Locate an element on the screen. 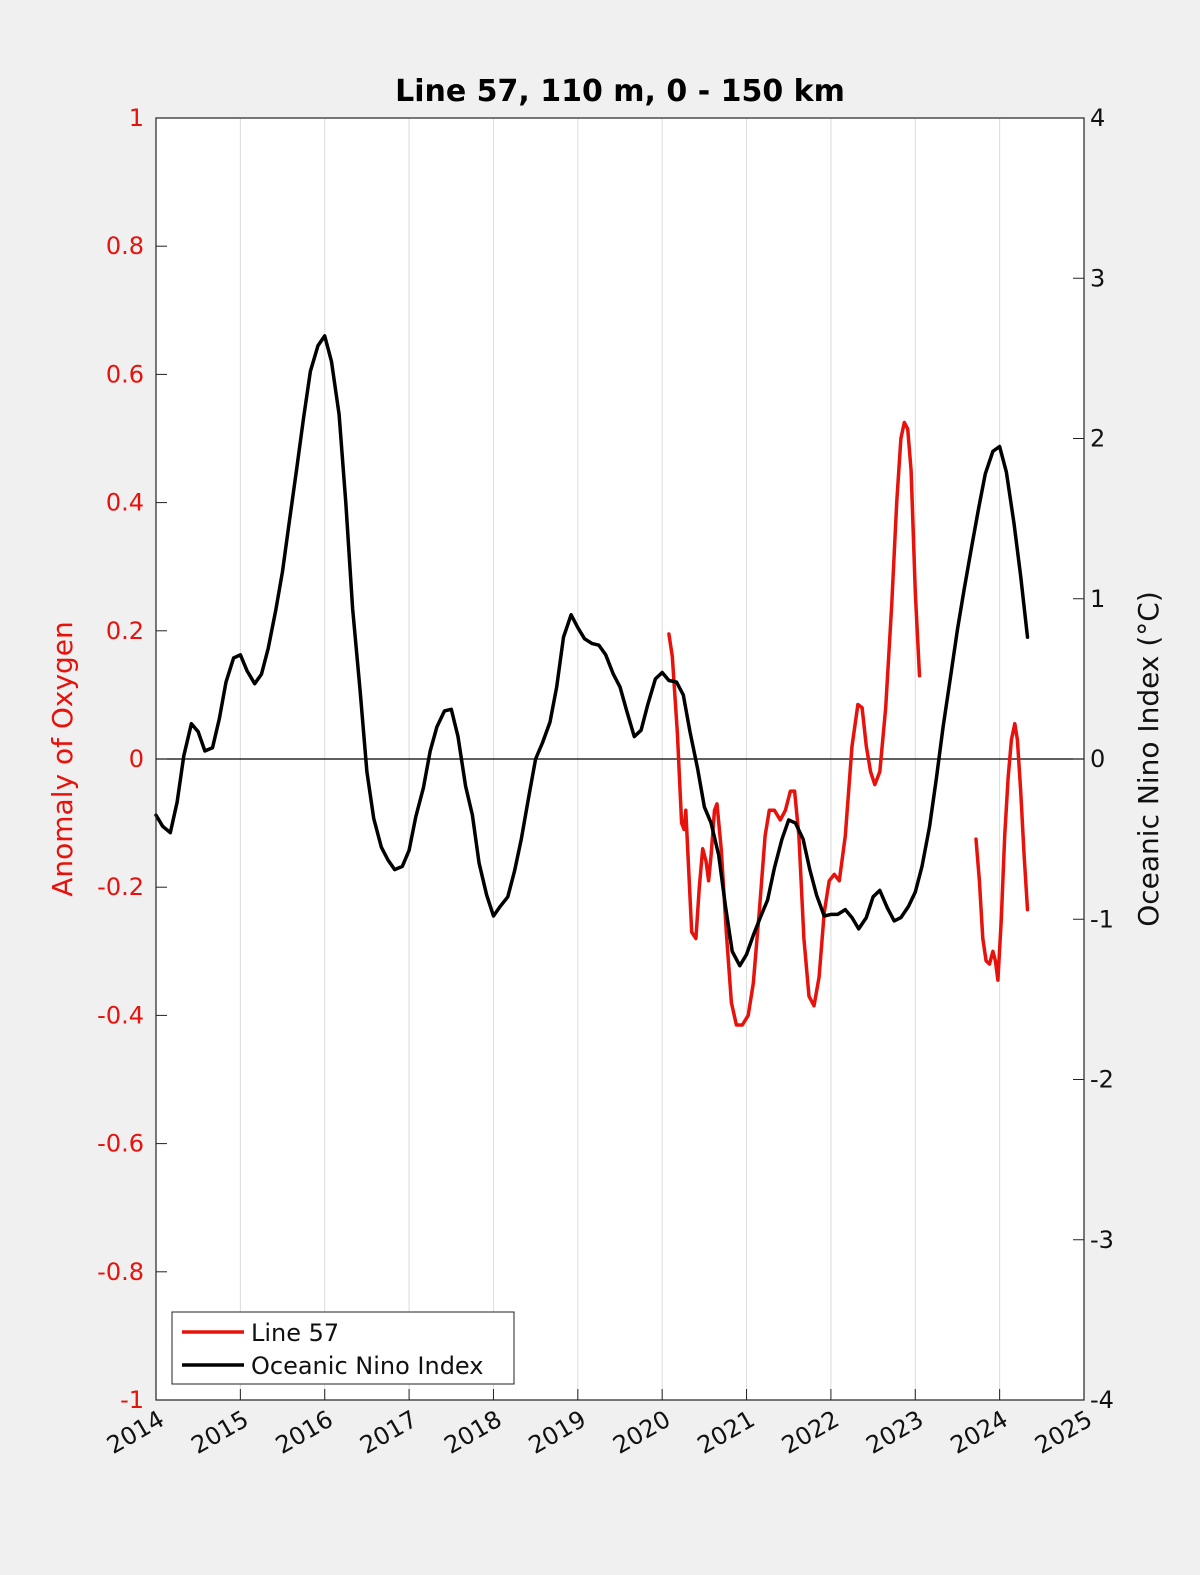  y-right-tick-label: 1 is located at coordinates (1097, 599).